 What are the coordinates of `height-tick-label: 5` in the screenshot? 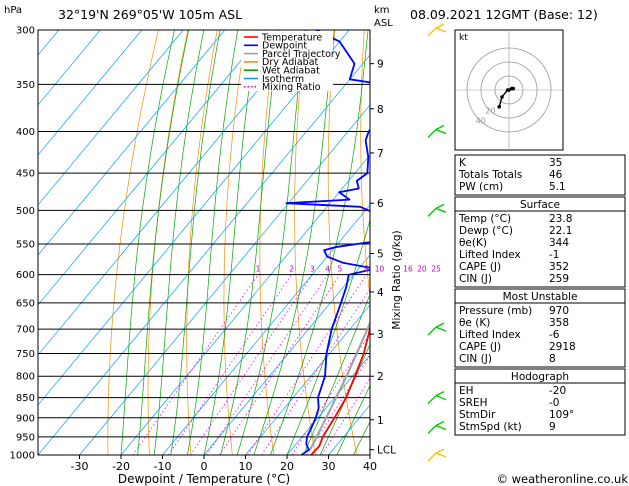 It's located at (380, 254).